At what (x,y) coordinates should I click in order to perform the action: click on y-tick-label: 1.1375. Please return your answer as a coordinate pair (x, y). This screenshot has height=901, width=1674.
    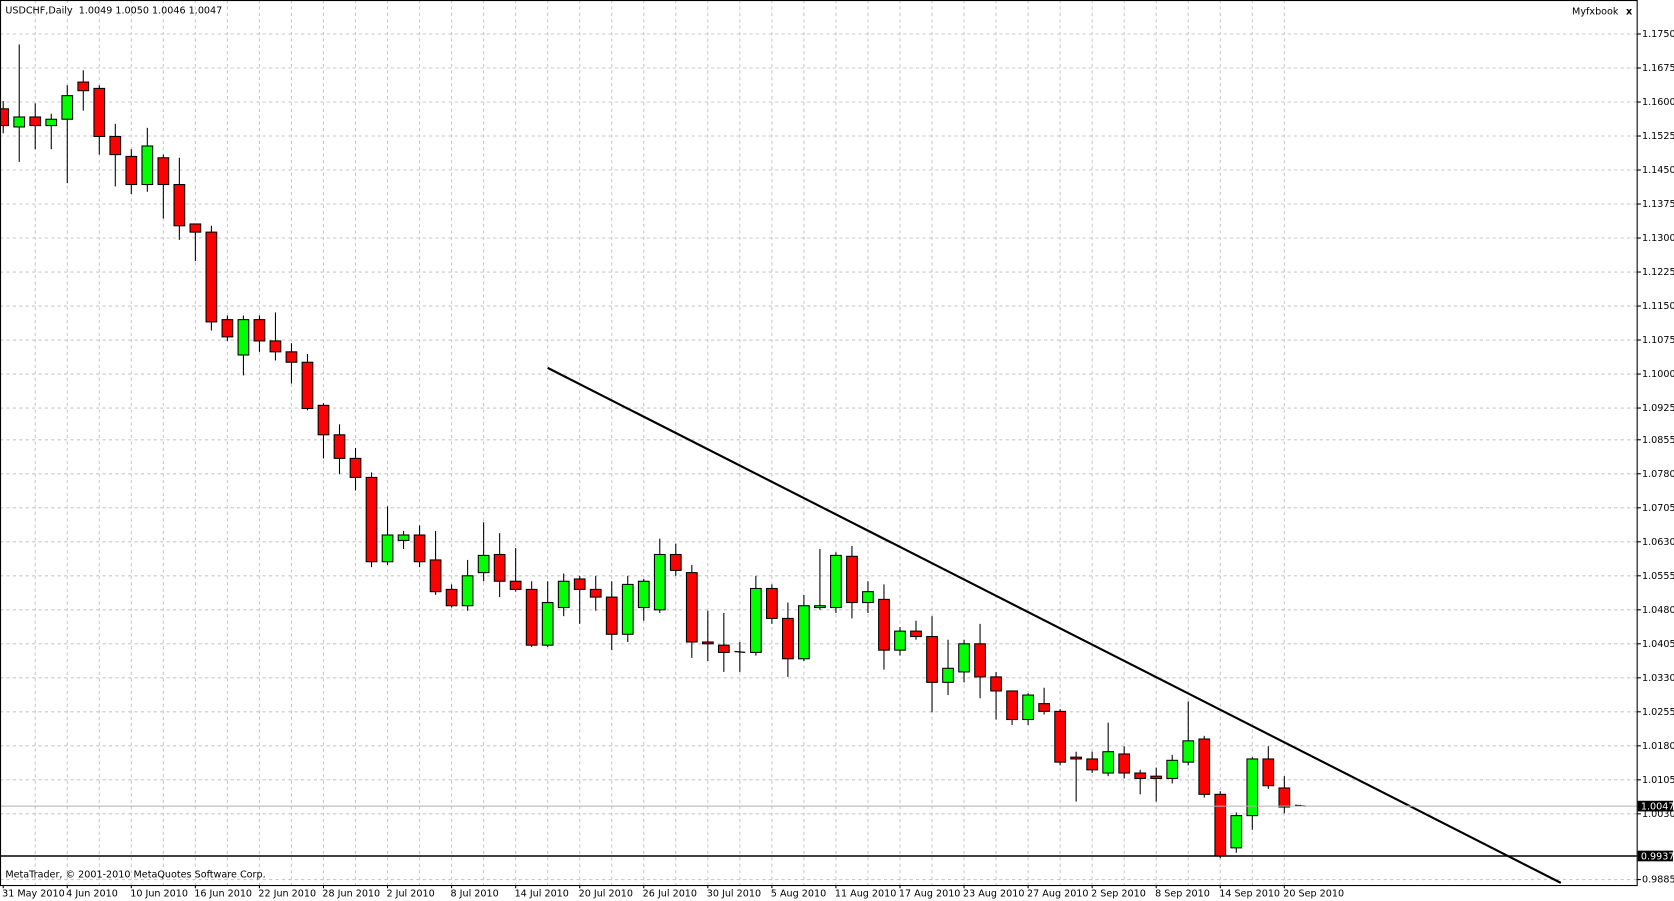
    Looking at the image, I should click on (1658, 204).